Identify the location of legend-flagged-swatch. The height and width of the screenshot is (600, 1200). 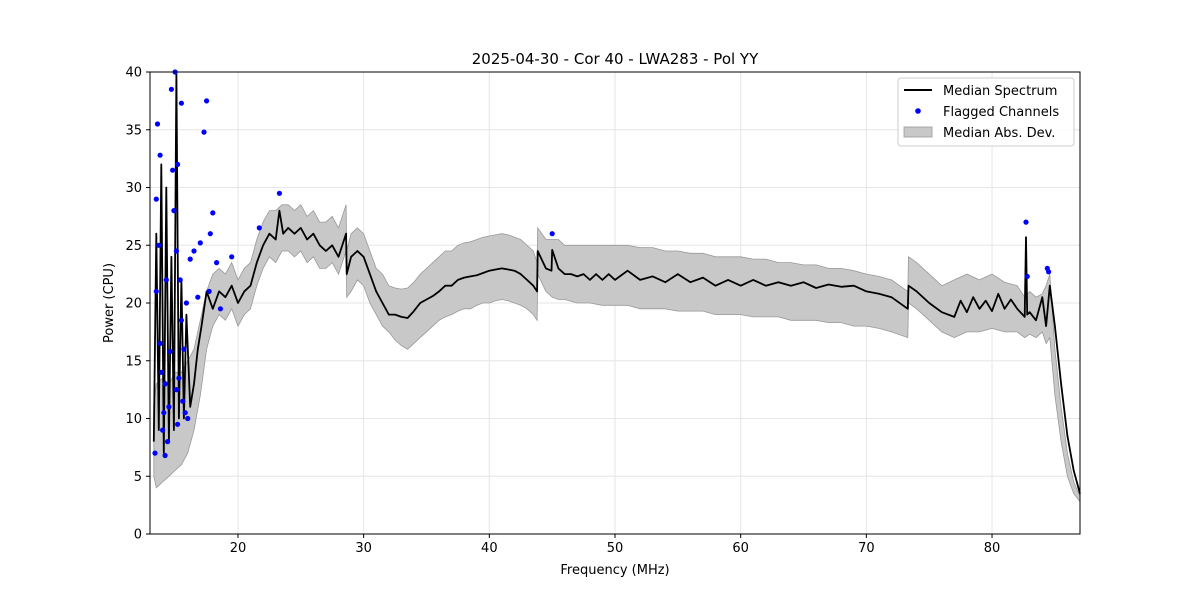
(918, 111).